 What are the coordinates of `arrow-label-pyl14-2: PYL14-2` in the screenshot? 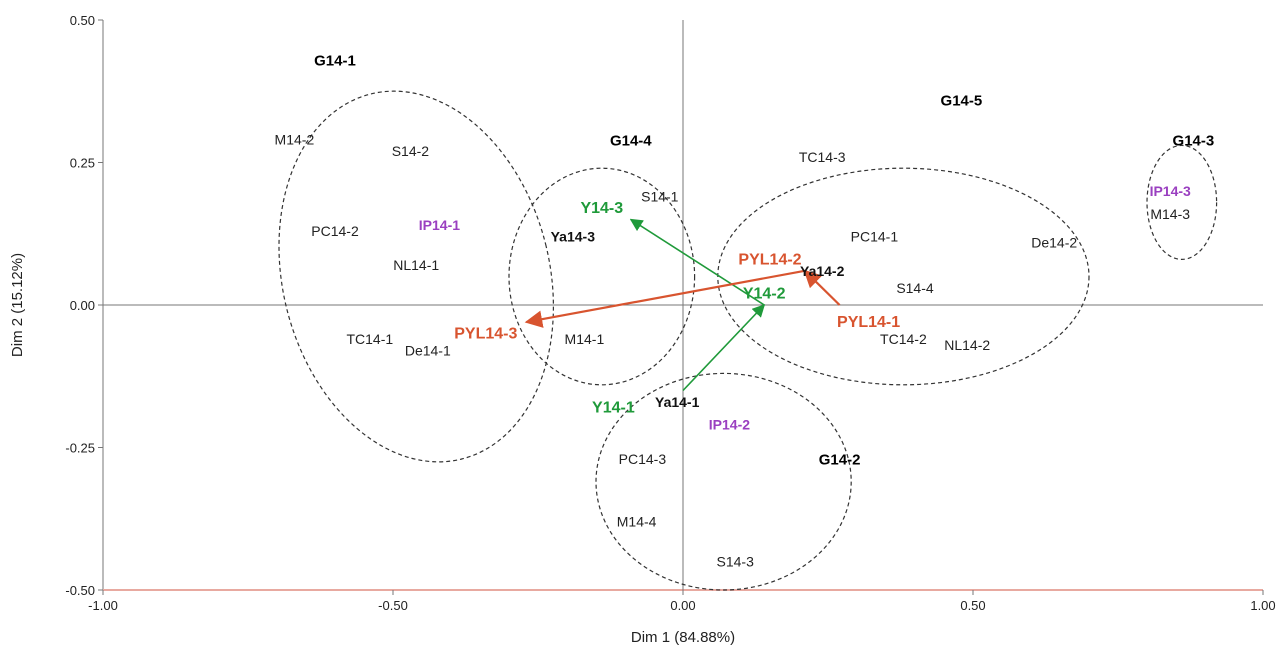 It's located at (769, 259).